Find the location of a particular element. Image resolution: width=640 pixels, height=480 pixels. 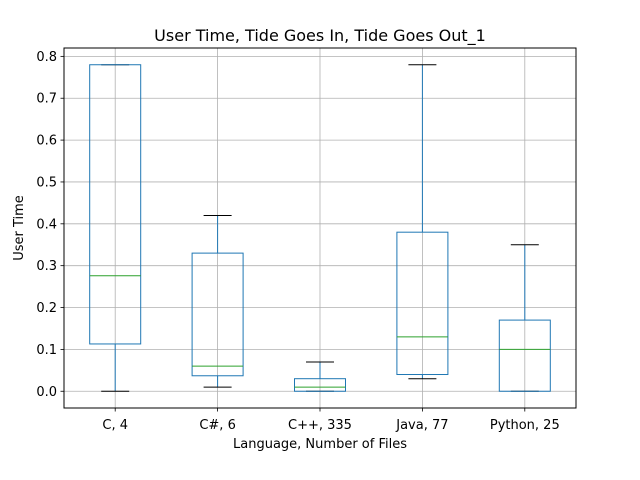

x-tick-label: C#, 6 is located at coordinates (217, 425).